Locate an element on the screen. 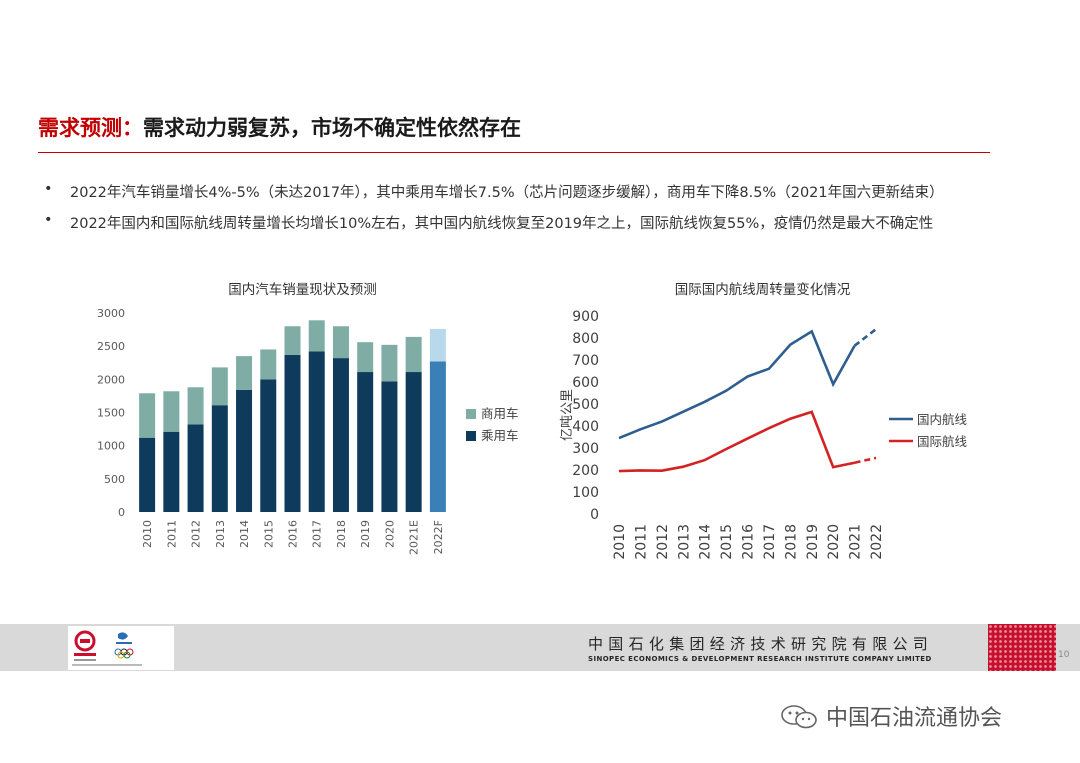 The image size is (1080, 763). bar-x-tick-label: 2018 is located at coordinates (341, 534).